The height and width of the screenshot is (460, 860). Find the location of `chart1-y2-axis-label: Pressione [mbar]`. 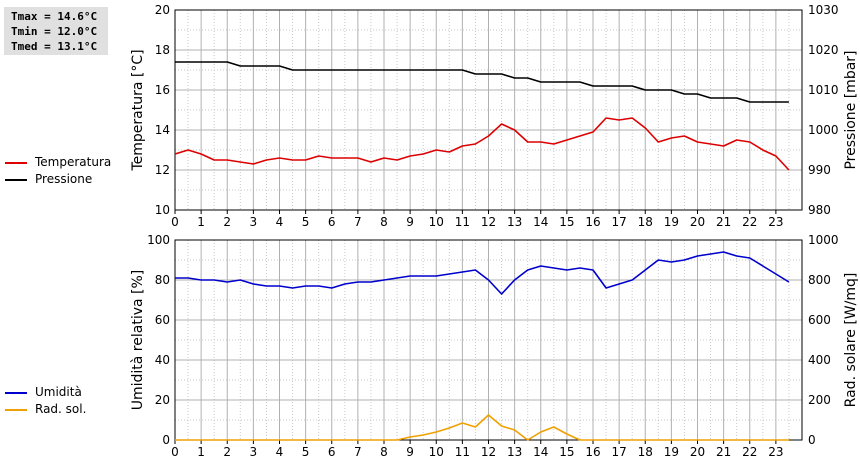

chart1-y2-axis-label: Pressione [mbar] is located at coordinates (851, 109).